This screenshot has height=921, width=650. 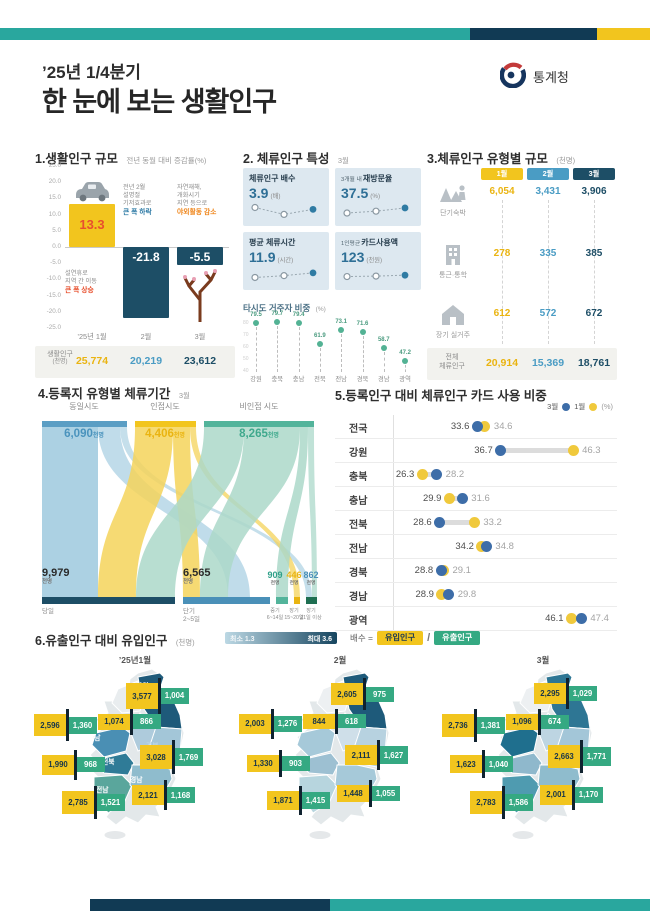 I want to click on lollipop-y-tick: 50, so click(x=246, y=358).